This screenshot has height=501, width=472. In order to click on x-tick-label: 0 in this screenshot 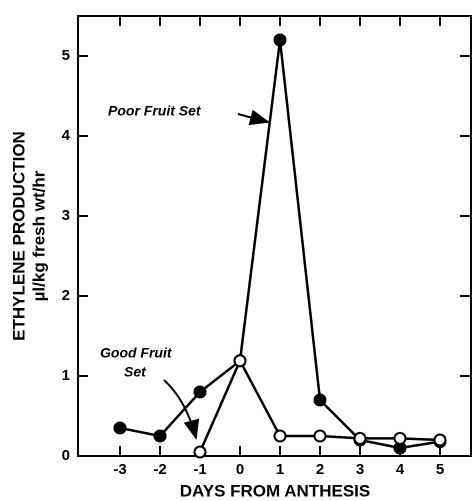, I will do `click(240, 469)`.